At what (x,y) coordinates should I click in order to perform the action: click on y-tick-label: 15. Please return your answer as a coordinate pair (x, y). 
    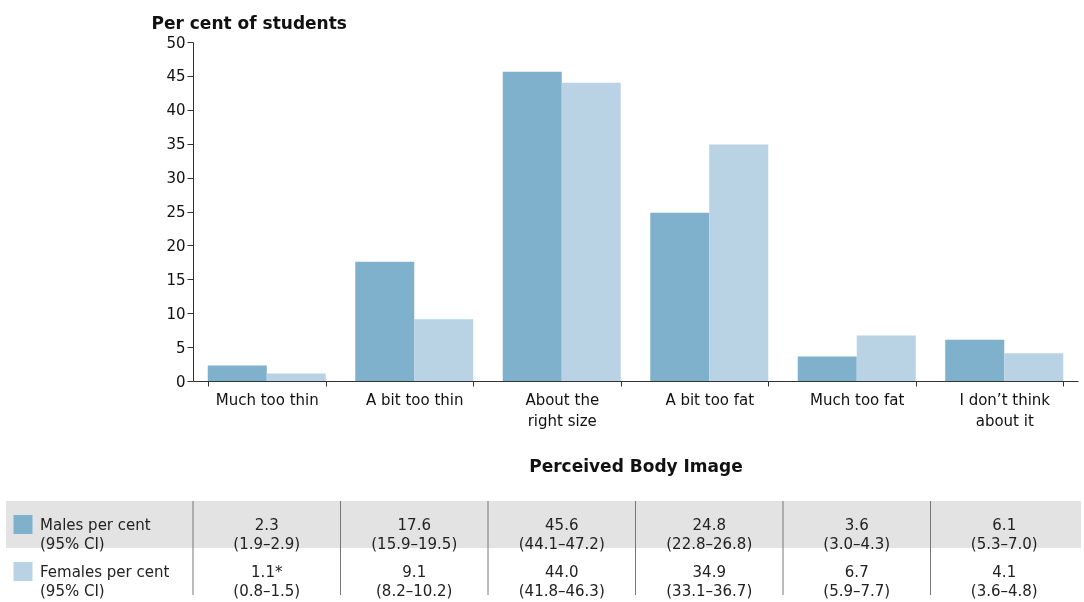
    Looking at the image, I should click on (176, 279).